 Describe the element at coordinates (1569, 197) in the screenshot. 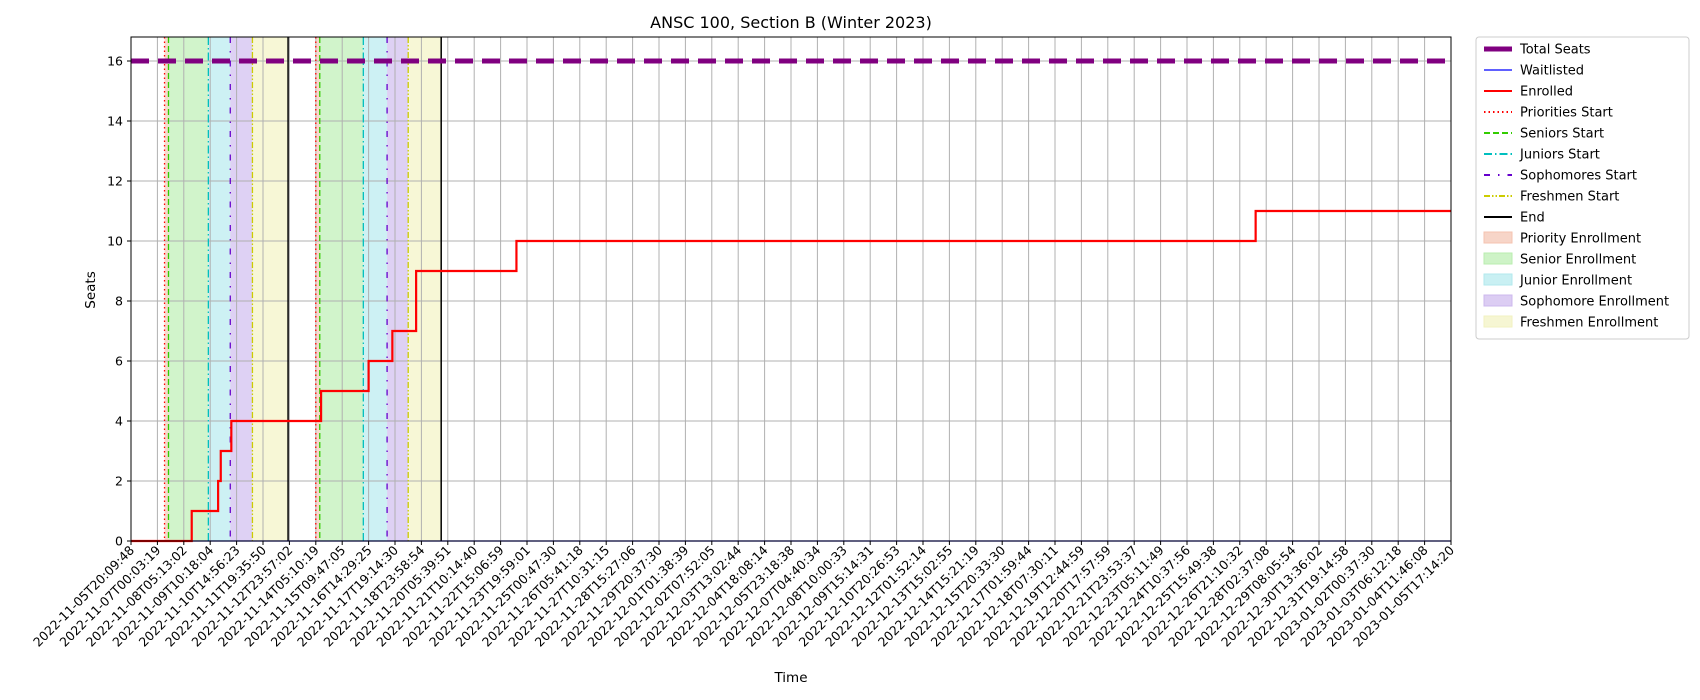

I see `legend-label: Freshmen Start` at that location.